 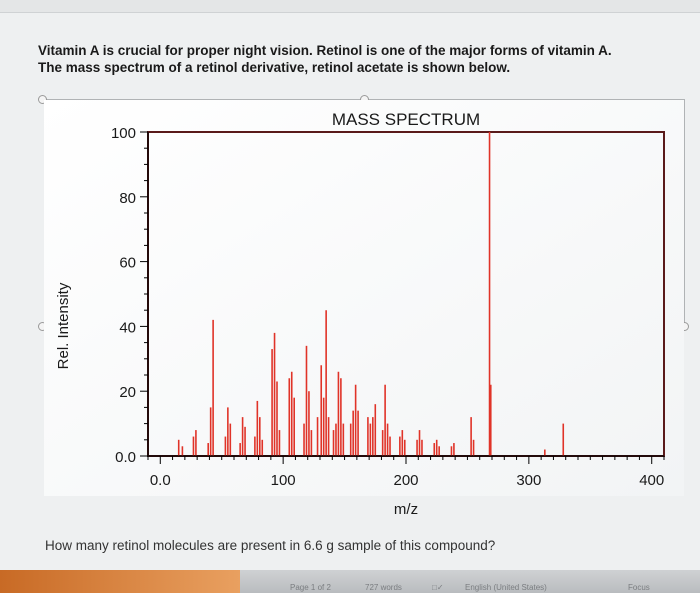 I want to click on x-tick-label: 300, so click(x=528, y=480).